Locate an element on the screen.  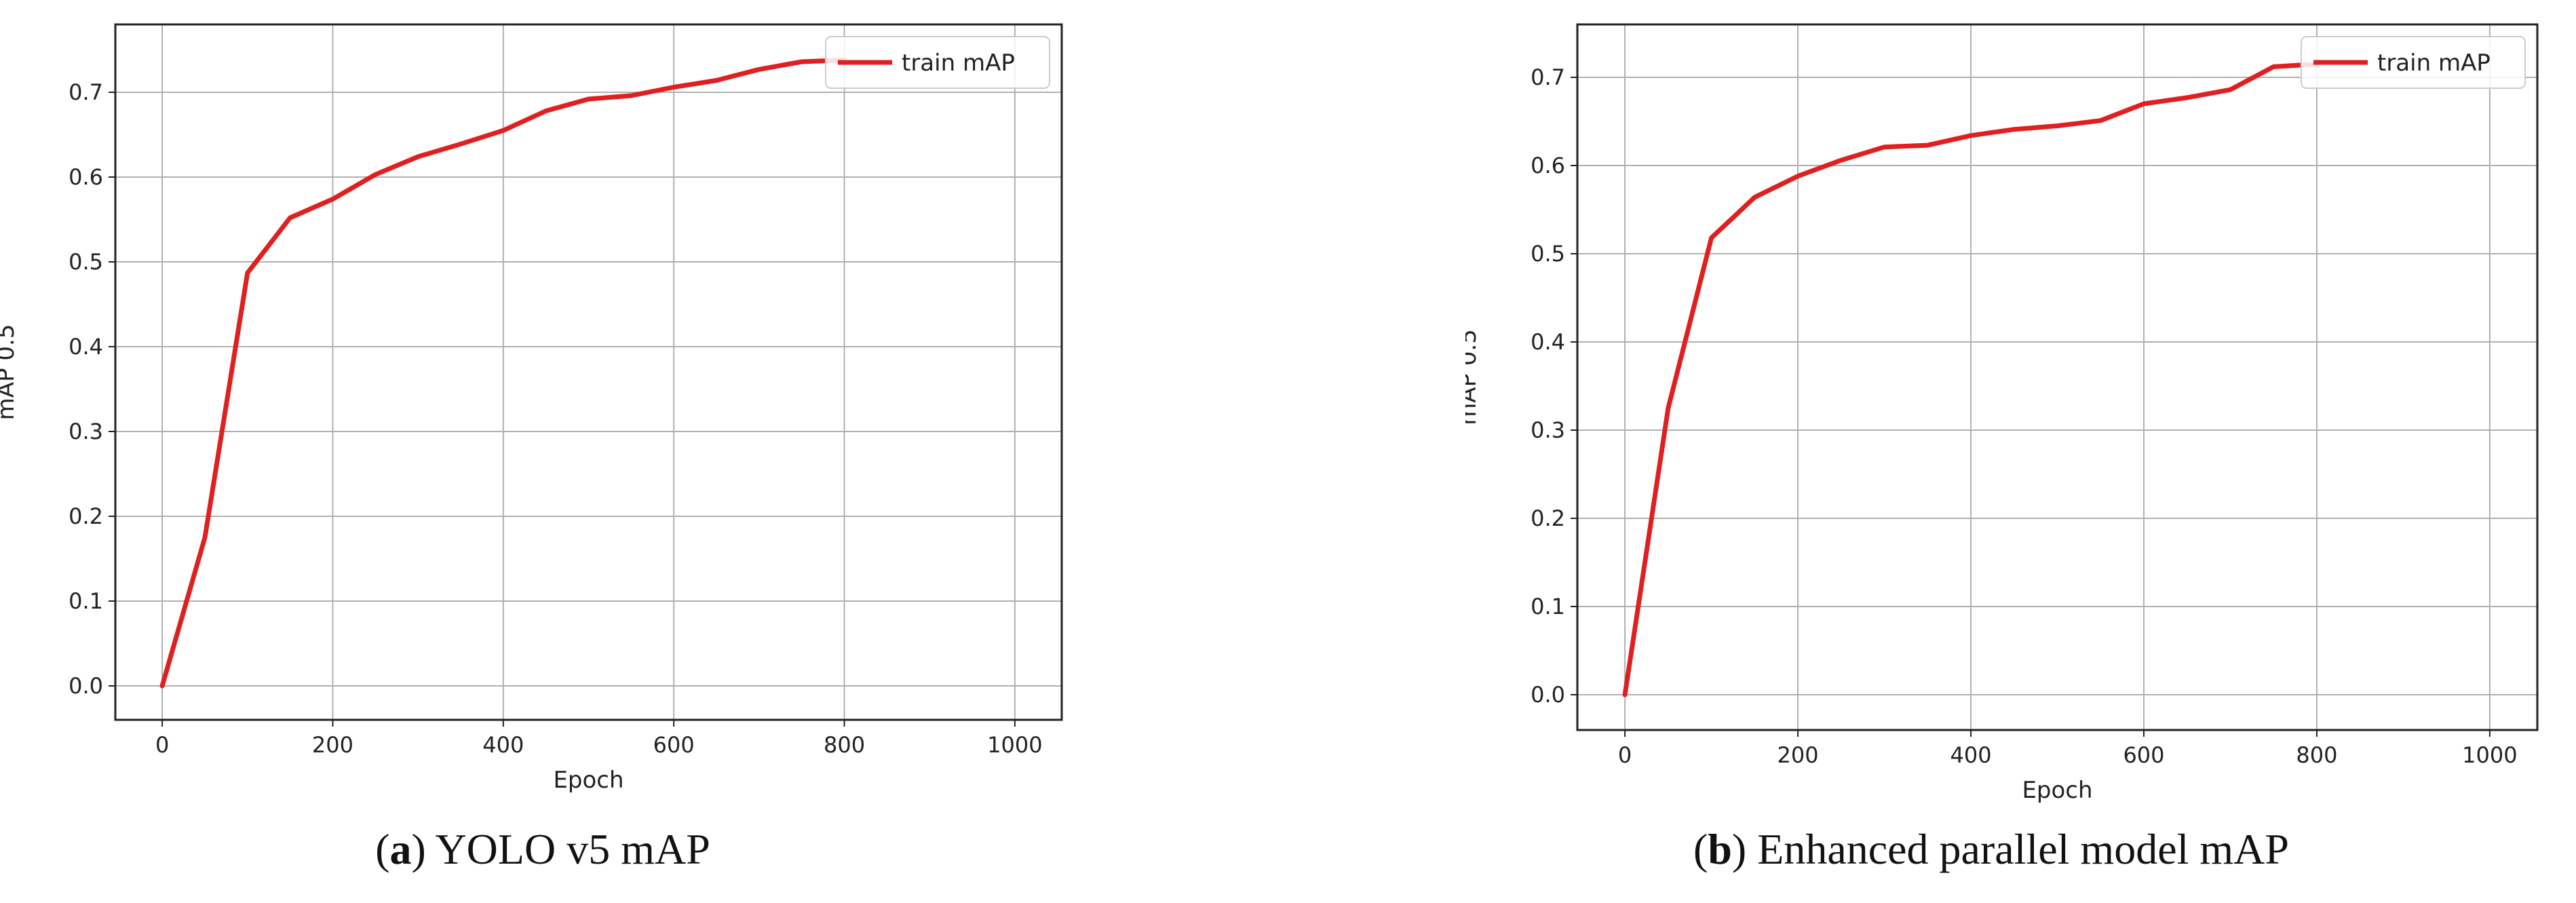
caption-b-text: Enhanced parallel model mAP is located at coordinates (2023, 849).